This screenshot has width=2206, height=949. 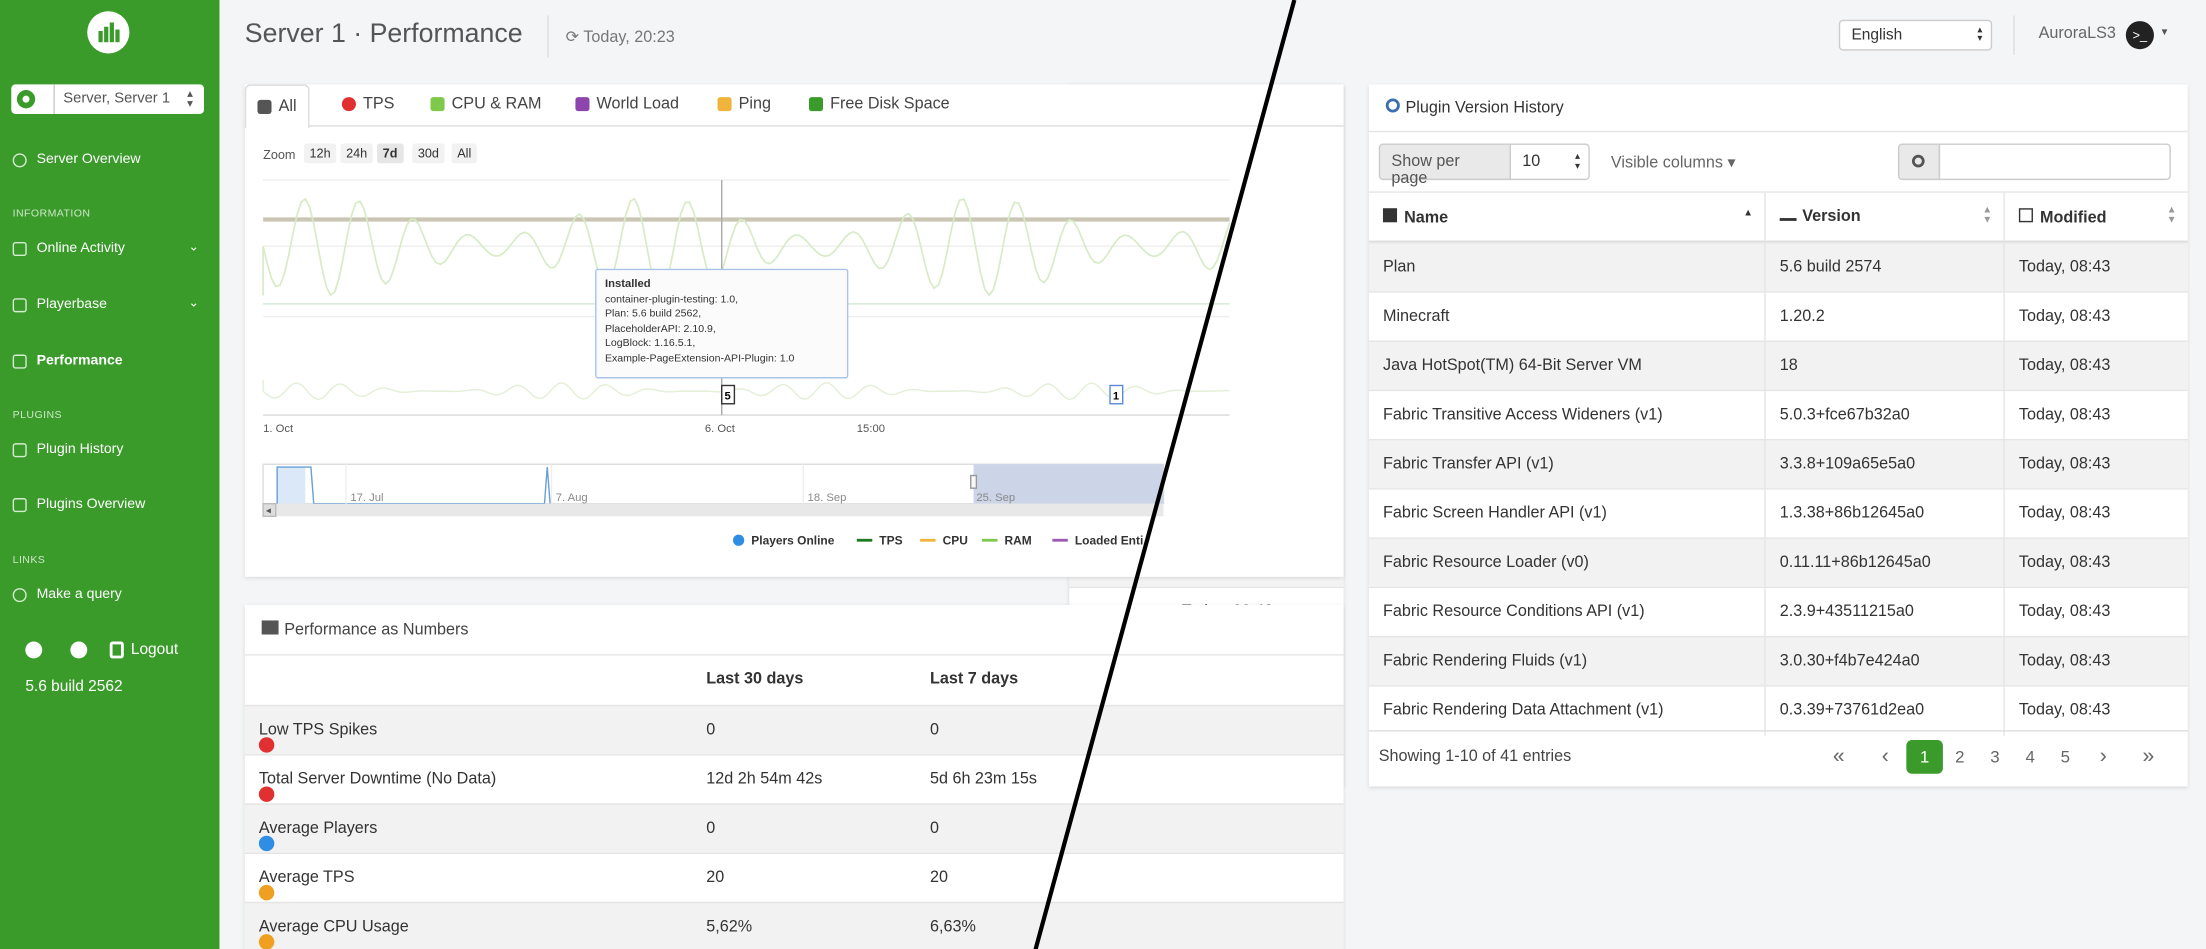 I want to click on tooltip-line: PlaceholderAPI: 2.10.9,, so click(x=660, y=328).